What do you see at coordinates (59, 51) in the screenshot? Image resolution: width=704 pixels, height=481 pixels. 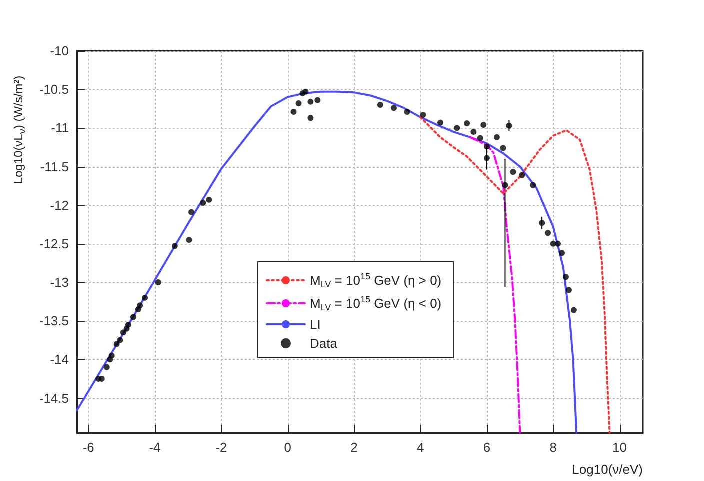 I see `y-tick-label: -10` at bounding box center [59, 51].